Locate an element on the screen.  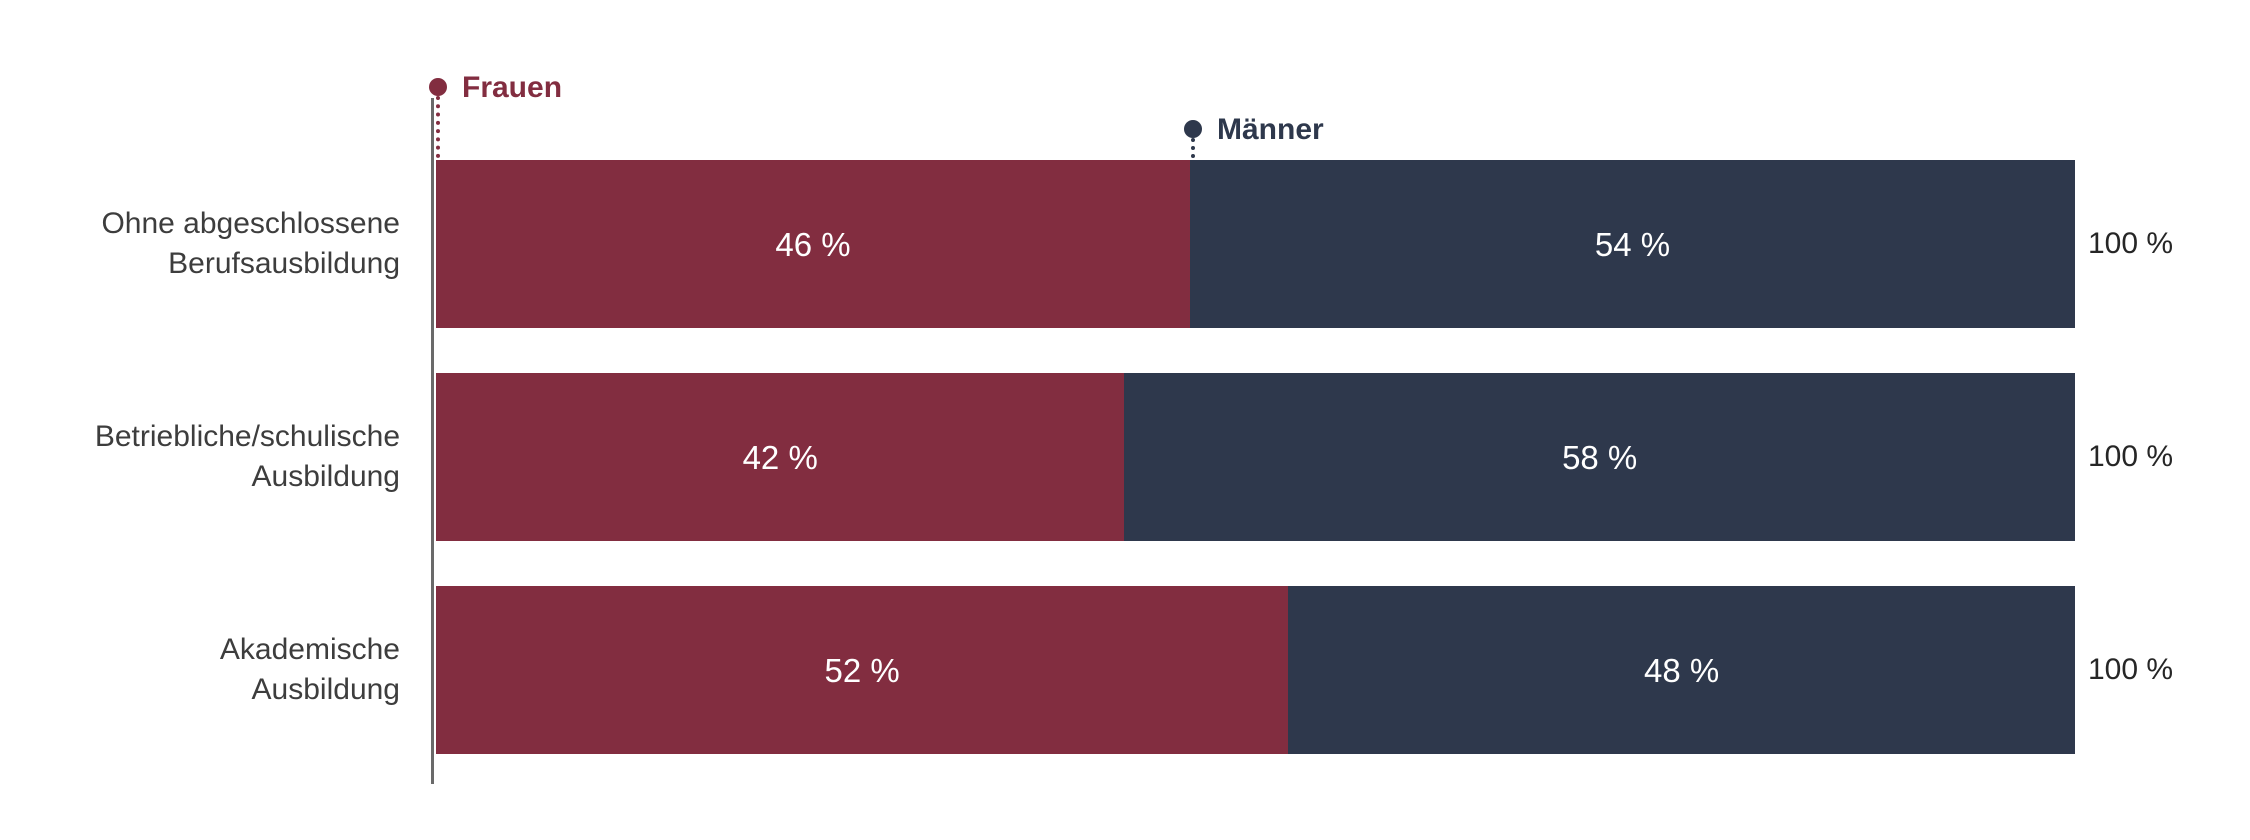
bar-track: 42 % 58 % is located at coordinates (1255, 457).